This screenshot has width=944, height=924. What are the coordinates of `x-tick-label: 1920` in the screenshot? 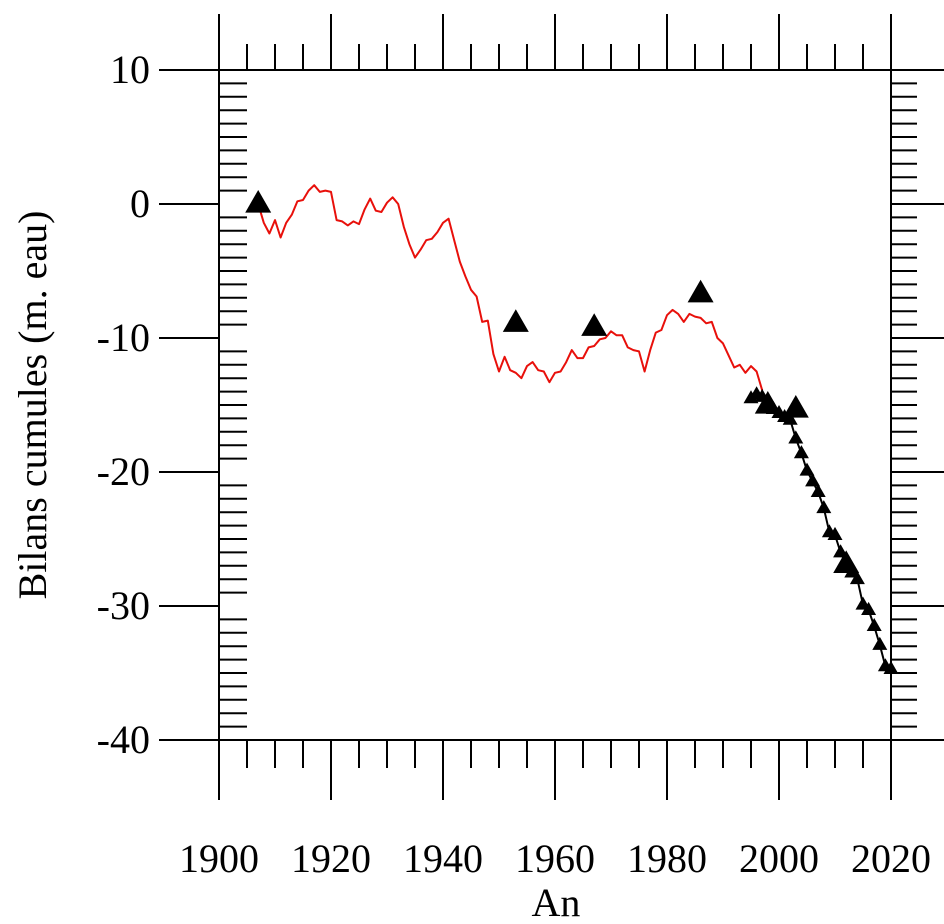 It's located at (331, 858).